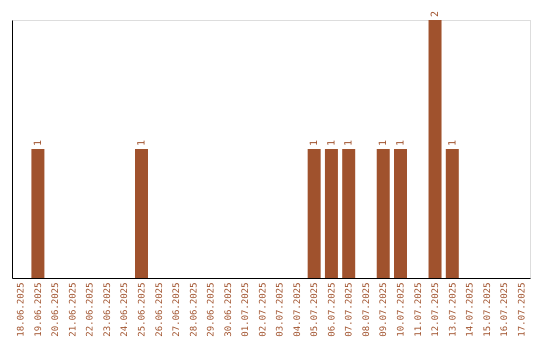  Describe the element at coordinates (401, 309) in the screenshot. I see `x-tick-label: 10.07.2025` at that location.